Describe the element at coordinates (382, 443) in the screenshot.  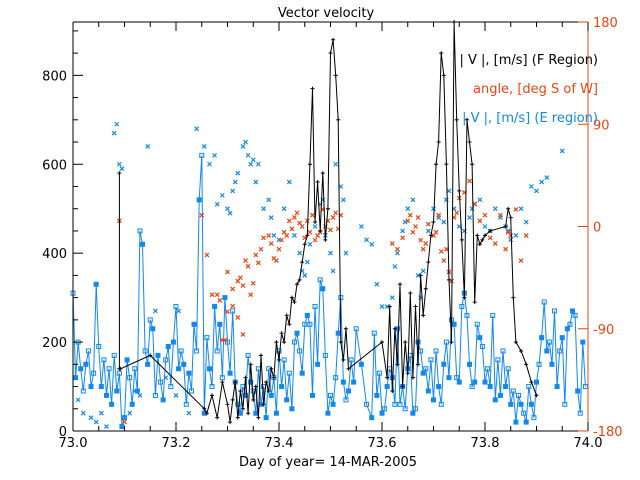
I see `x-tick-label: 73.6` at that location.